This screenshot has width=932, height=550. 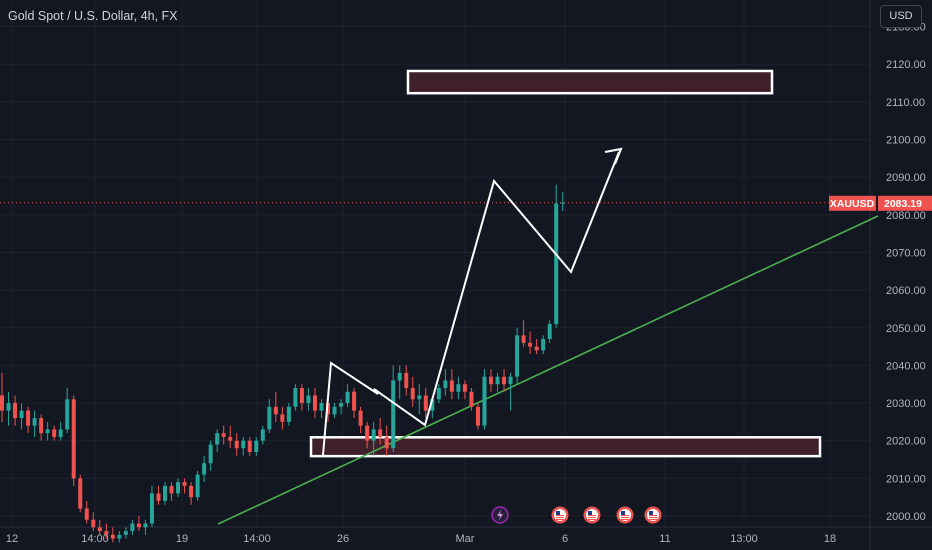 I want to click on x-tick-label: 11, so click(x=664, y=539).